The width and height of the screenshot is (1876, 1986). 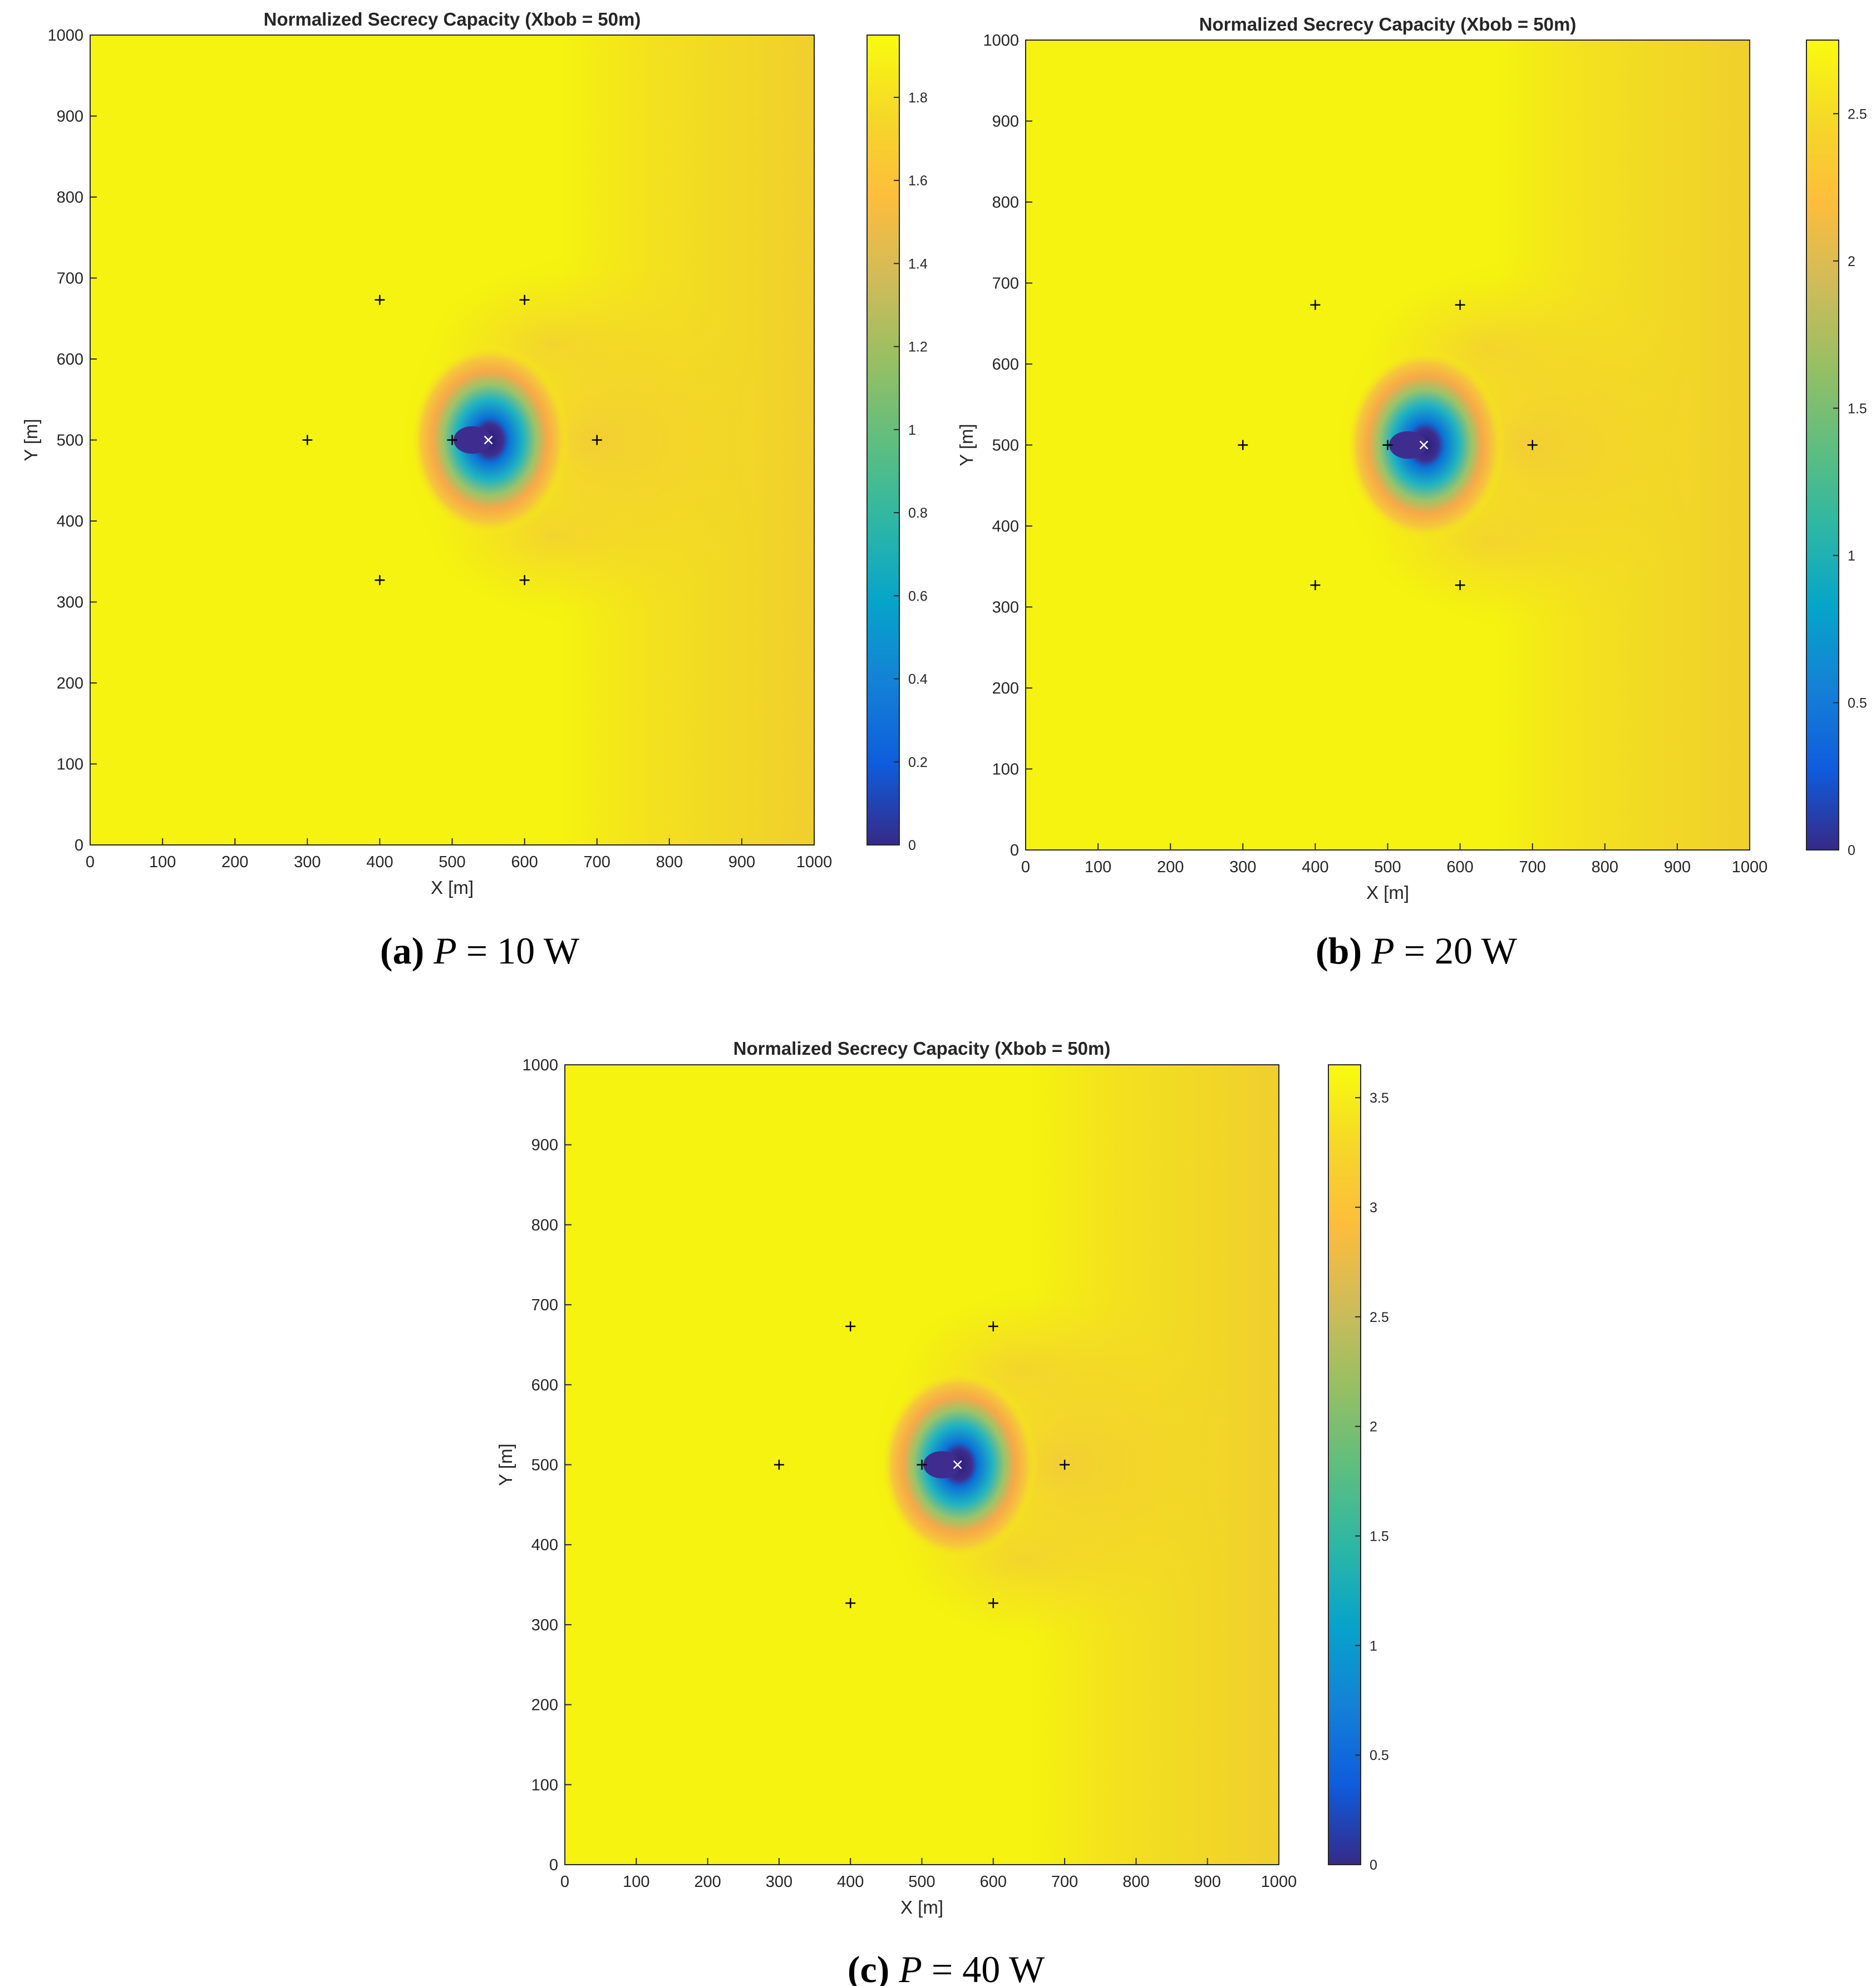 What do you see at coordinates (741, 862) in the screenshot?
I see `x-tick-label: 900` at bounding box center [741, 862].